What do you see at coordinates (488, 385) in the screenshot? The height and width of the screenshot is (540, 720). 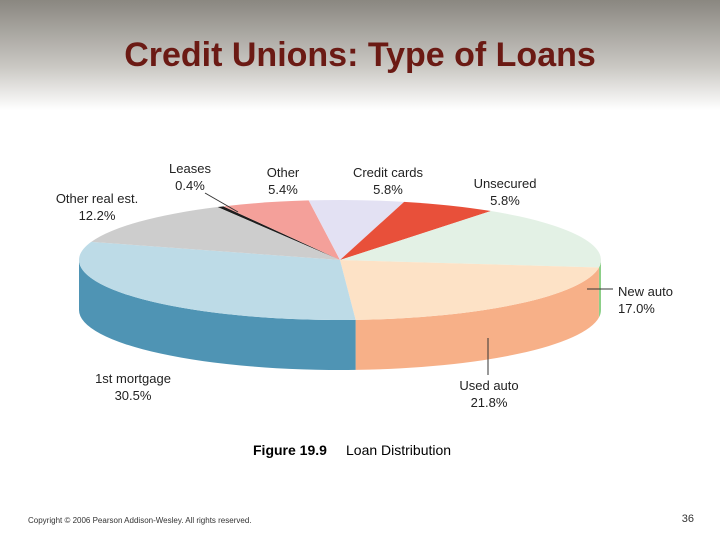 I see `slice-label: Used auto` at bounding box center [488, 385].